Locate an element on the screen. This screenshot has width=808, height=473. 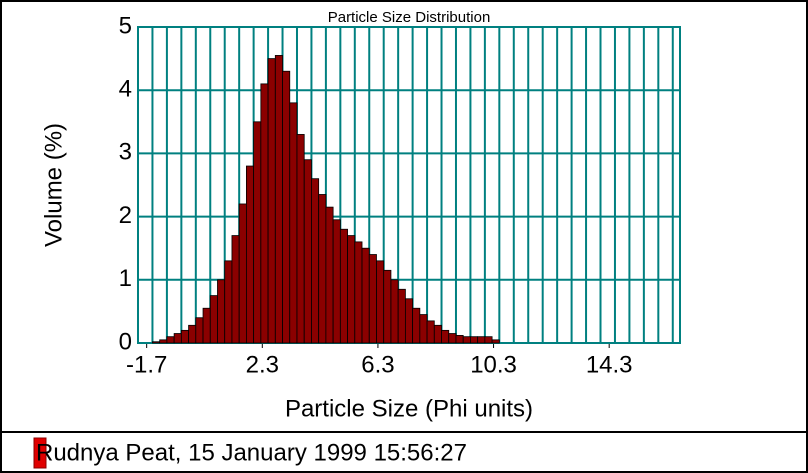
y-tick-label: 2 is located at coordinates (125, 215).